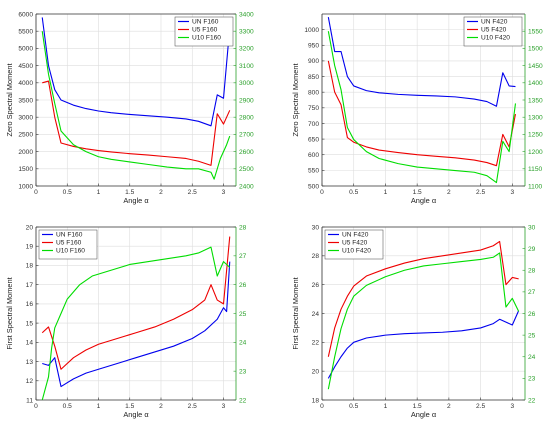  What do you see at coordinates (30, 323) in the screenshot?
I see `y-tick-label: 15` at bounding box center [30, 323].